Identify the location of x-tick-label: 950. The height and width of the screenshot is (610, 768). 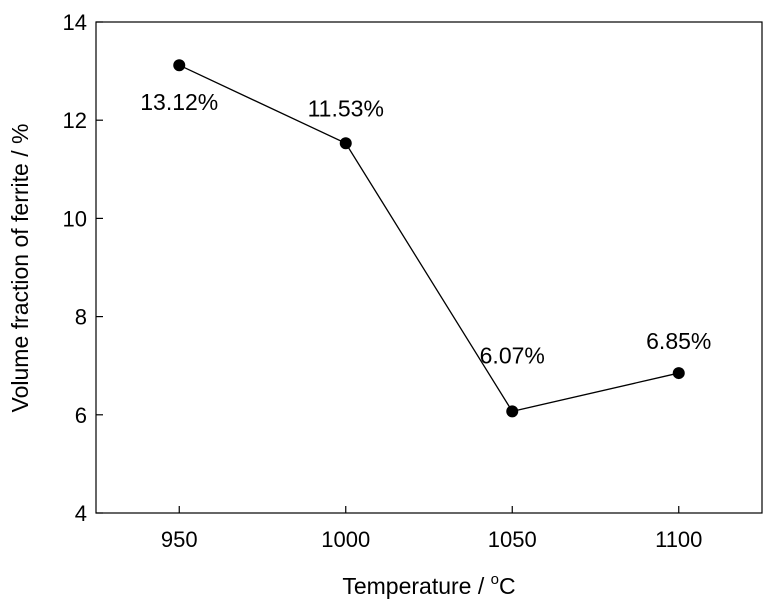
(179, 539).